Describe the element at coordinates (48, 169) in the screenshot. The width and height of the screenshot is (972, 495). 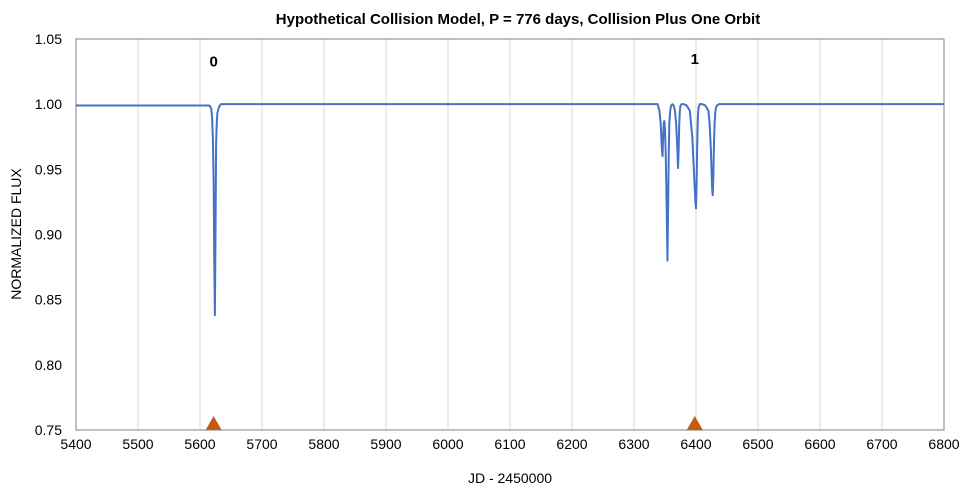
I see `y-tick-label: 0.95` at that location.